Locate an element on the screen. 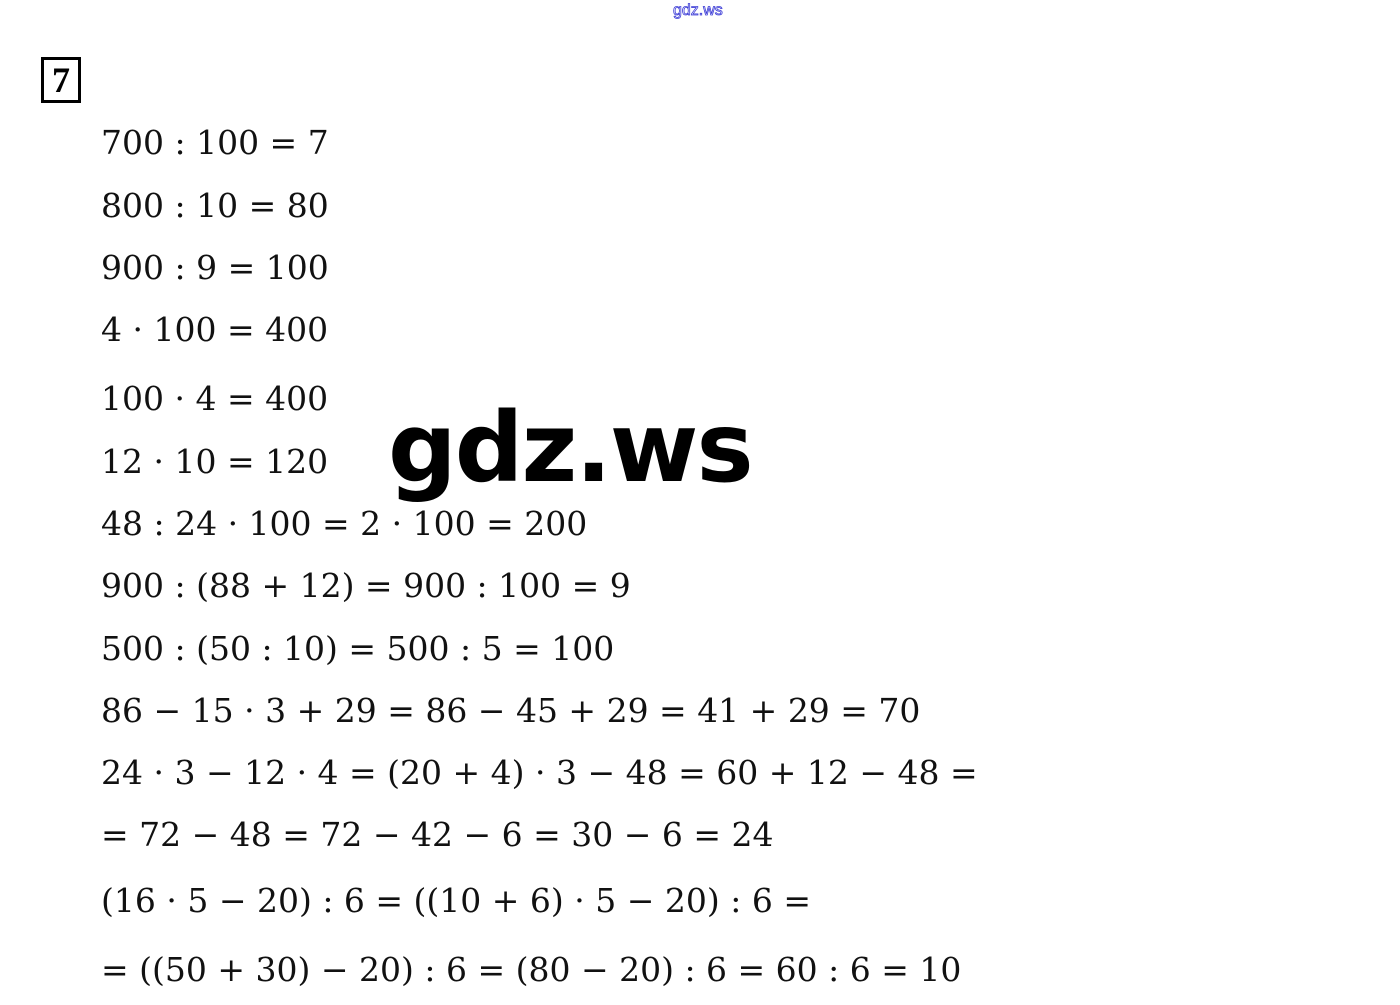  equation-line: 12 · 10 = 120 is located at coordinates (215, 461).